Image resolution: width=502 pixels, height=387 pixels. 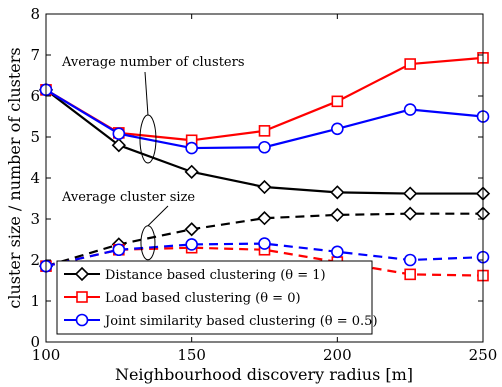 What do you see at coordinates (35, 178) in the screenshot?
I see `y-tick-label: 4` at bounding box center [35, 178].